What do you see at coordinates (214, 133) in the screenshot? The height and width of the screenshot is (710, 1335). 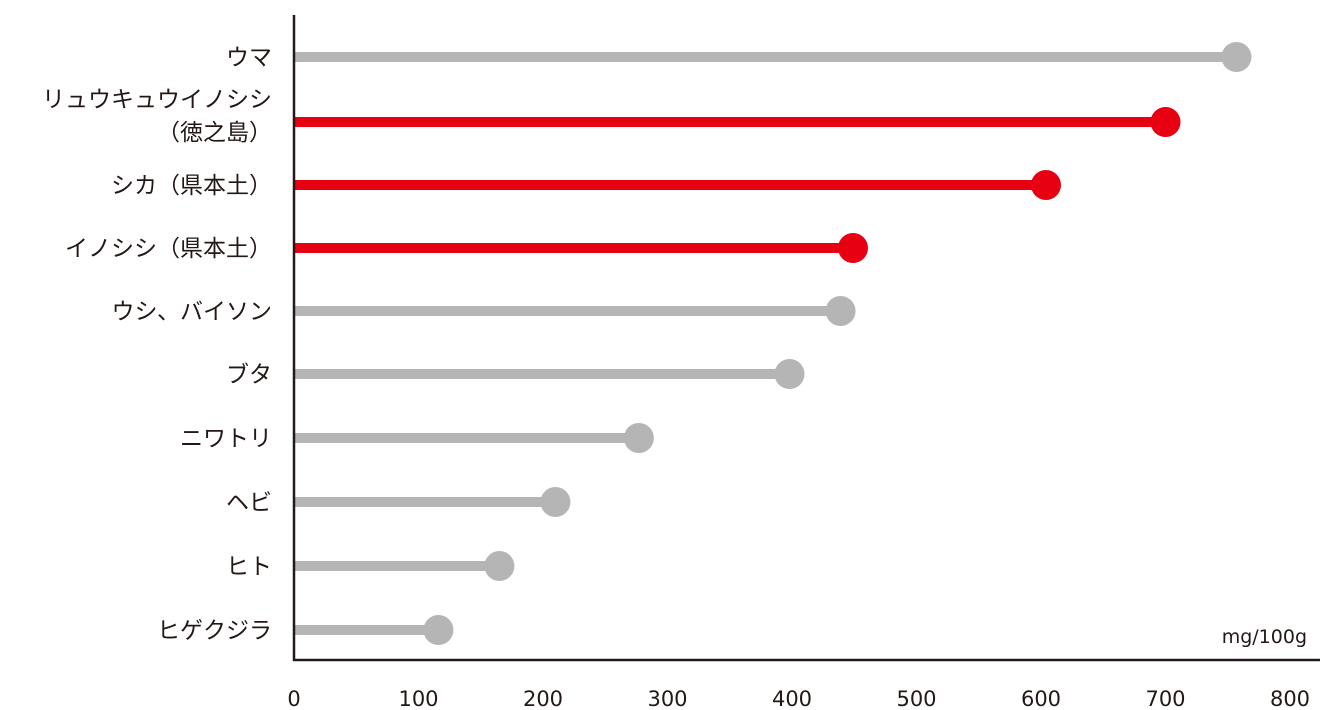 I see `category-label: （徳之島）` at bounding box center [214, 133].